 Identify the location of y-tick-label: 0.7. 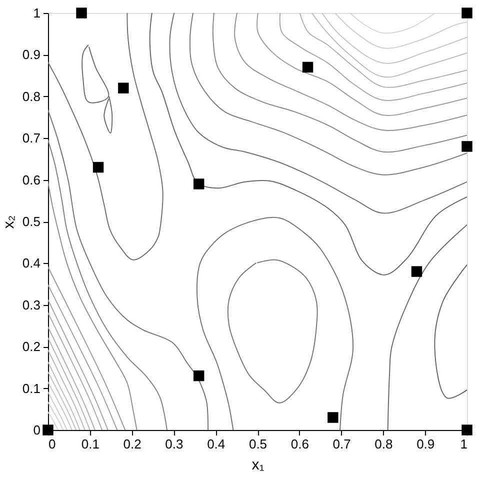
(31, 138).